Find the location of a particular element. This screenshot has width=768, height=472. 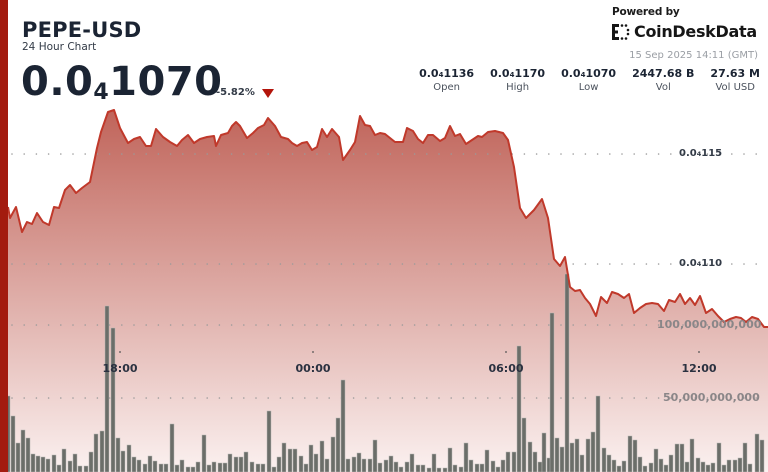

x-axis-label-0600: 06:00 is located at coordinates (506, 368).